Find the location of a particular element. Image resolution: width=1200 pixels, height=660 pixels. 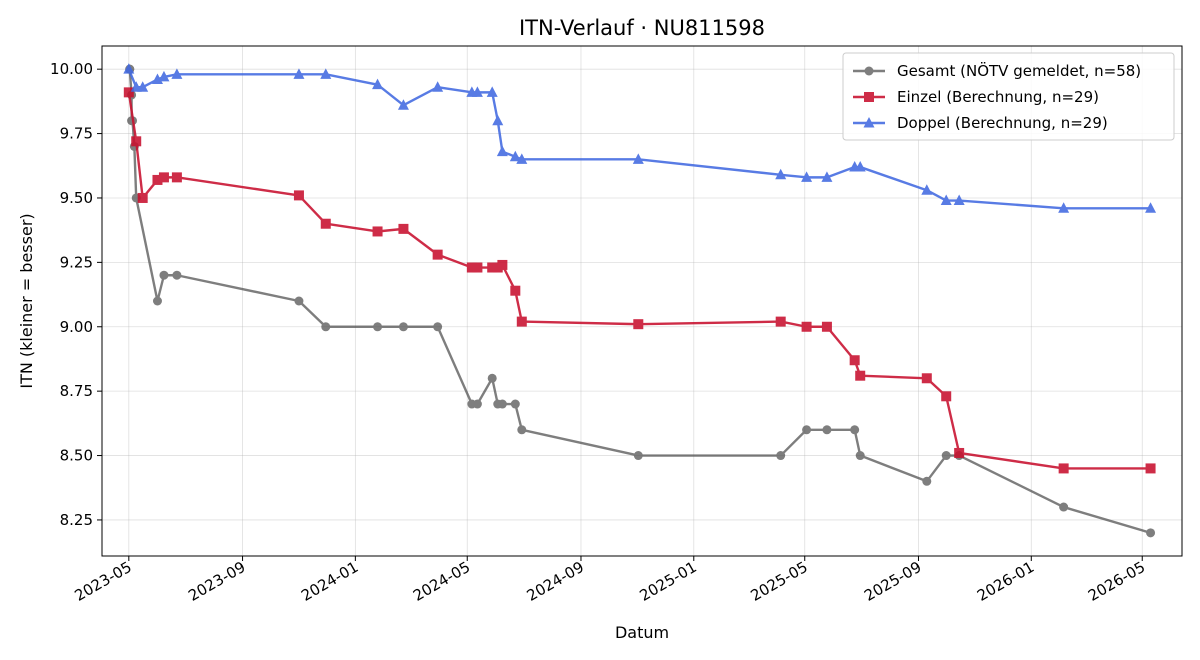

legend-marker-gesamt is located at coordinates (869, 71).